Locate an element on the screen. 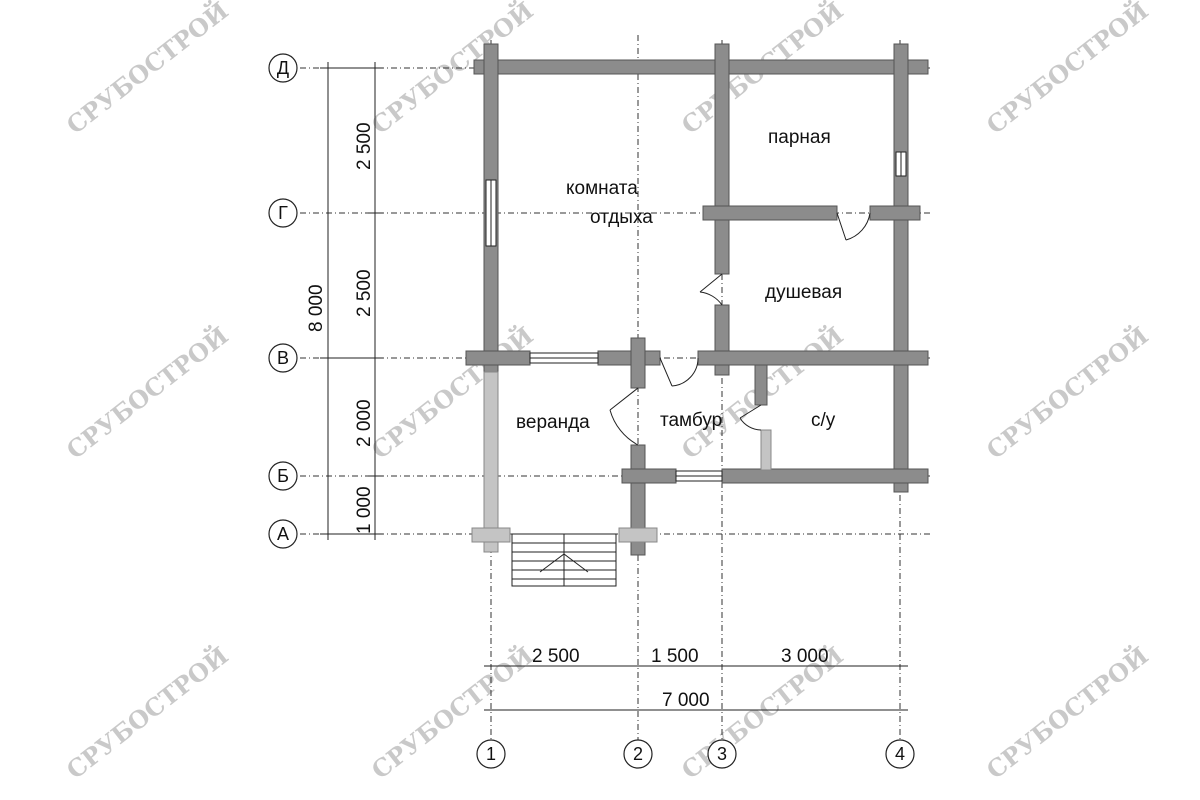 Image resolution: width=1200 pixels, height=800 pixels. horizontal-dimensions: 2 500 1 500 3 000 7 000 is located at coordinates (696, 678).